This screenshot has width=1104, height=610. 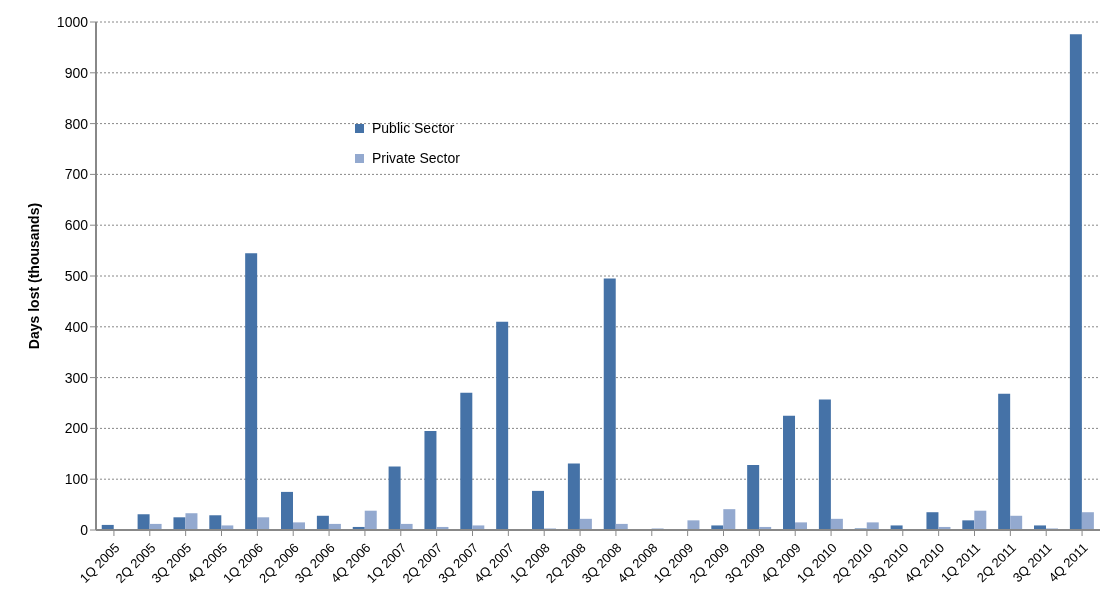 What do you see at coordinates (76, 479) in the screenshot?
I see `y-tick-label: 100` at bounding box center [76, 479].